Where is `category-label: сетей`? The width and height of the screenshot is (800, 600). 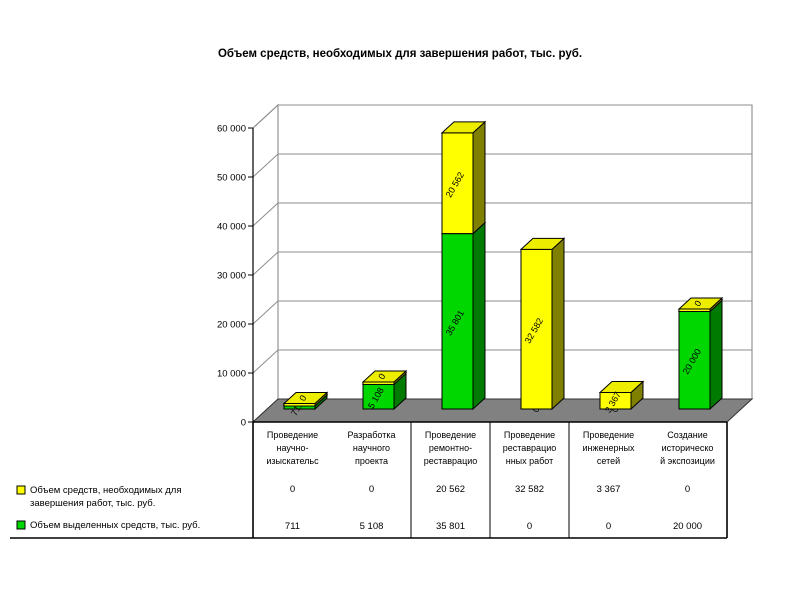
category-label: сетей is located at coordinates (608, 461).